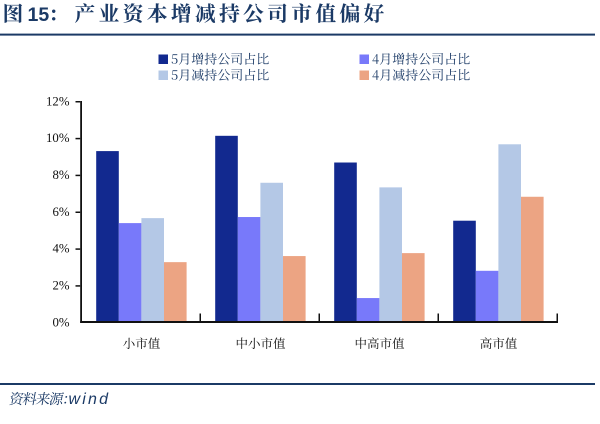 The width and height of the screenshot is (600, 424). What do you see at coordinates (60, 175) in the screenshot?
I see `svg-text: 8%` at bounding box center [60, 175].